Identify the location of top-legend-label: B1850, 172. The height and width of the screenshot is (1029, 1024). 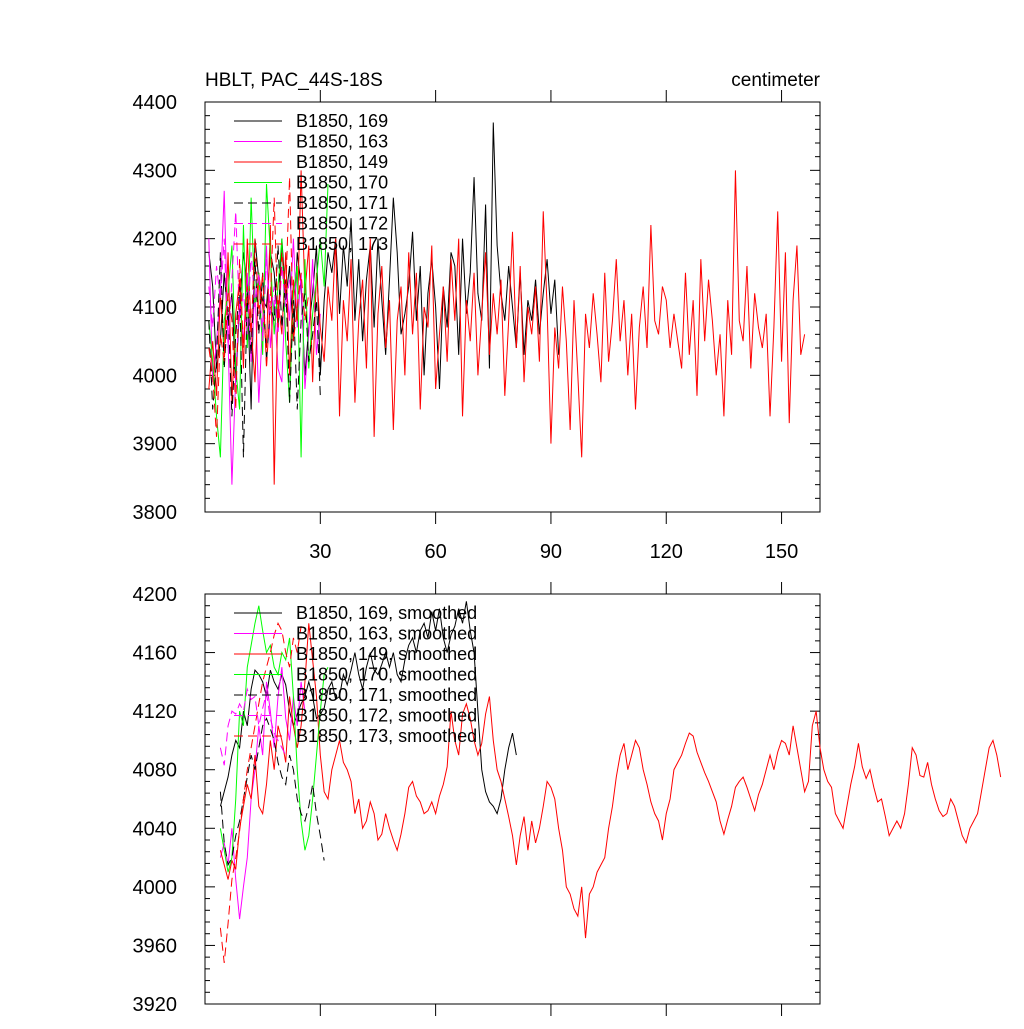
(342, 224).